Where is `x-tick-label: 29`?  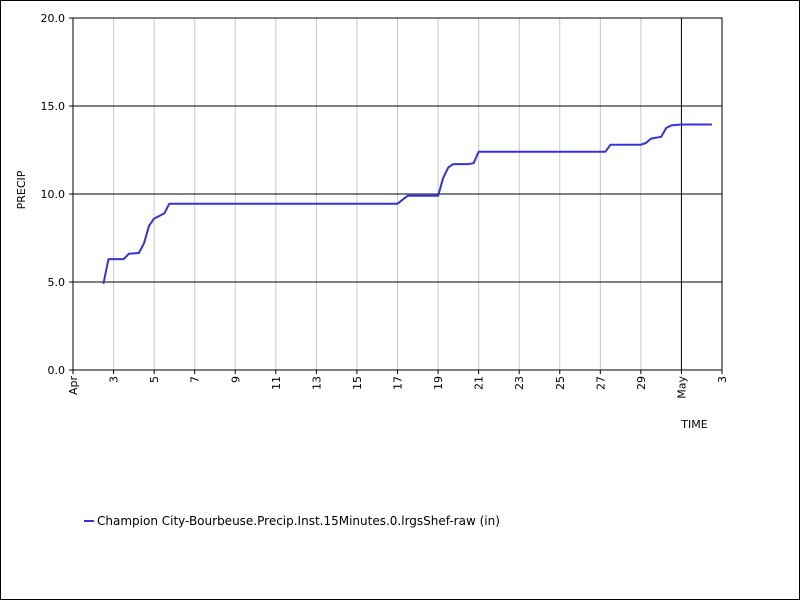
x-tick-label: 29 is located at coordinates (641, 383).